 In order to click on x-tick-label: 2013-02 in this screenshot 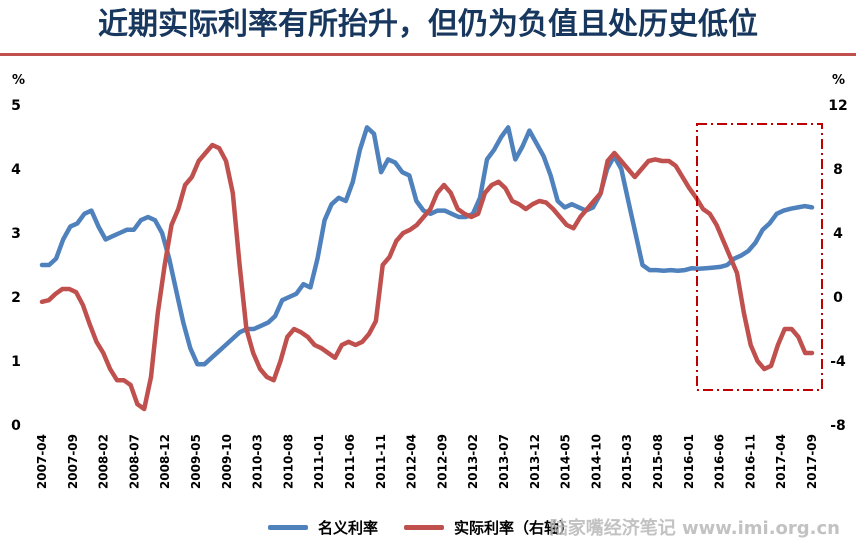, I will do `click(473, 461)`.